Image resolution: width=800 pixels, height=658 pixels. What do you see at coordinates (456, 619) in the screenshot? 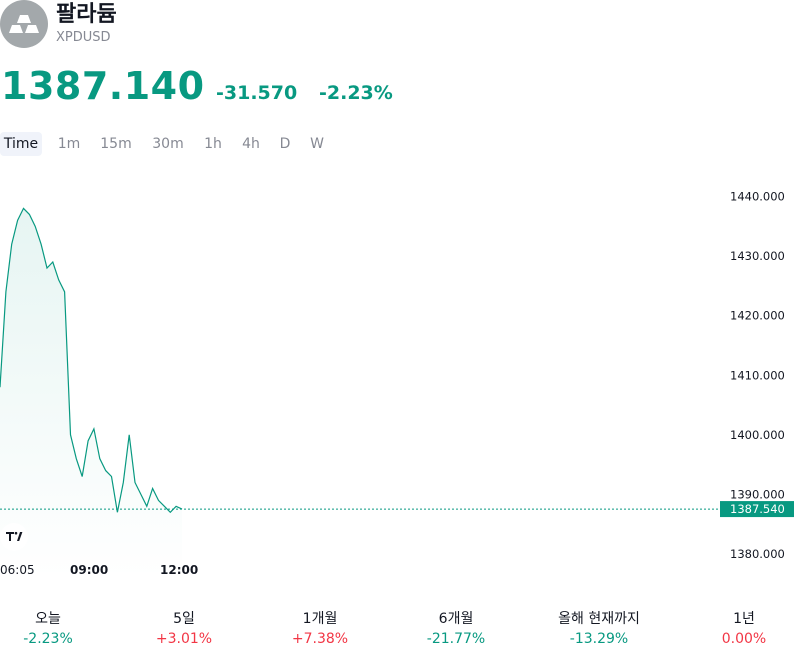
I see `perf-label: 6개월` at bounding box center [456, 619].